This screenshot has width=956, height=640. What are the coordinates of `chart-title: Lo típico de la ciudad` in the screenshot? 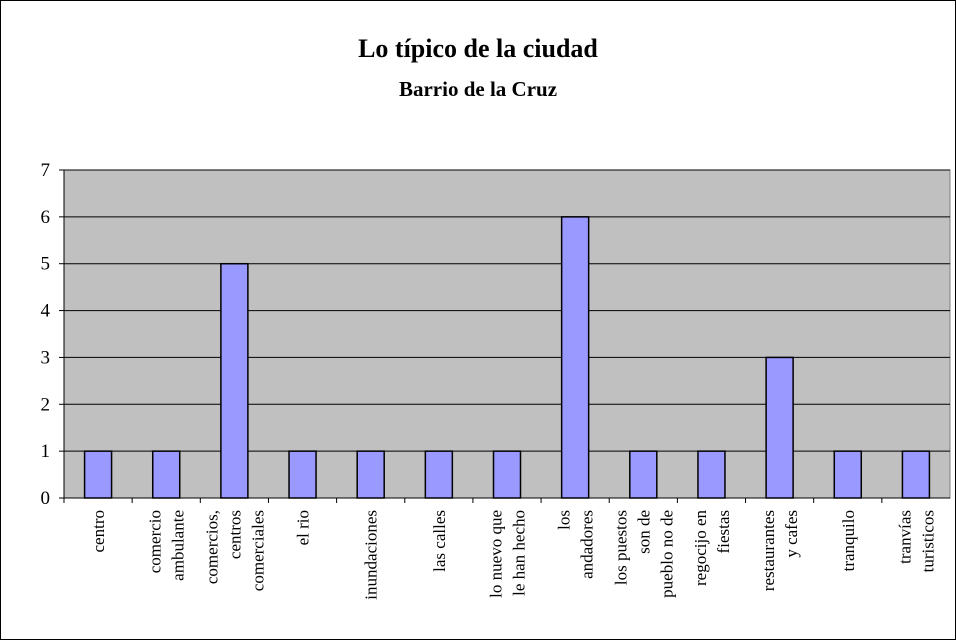 It's located at (478, 48).